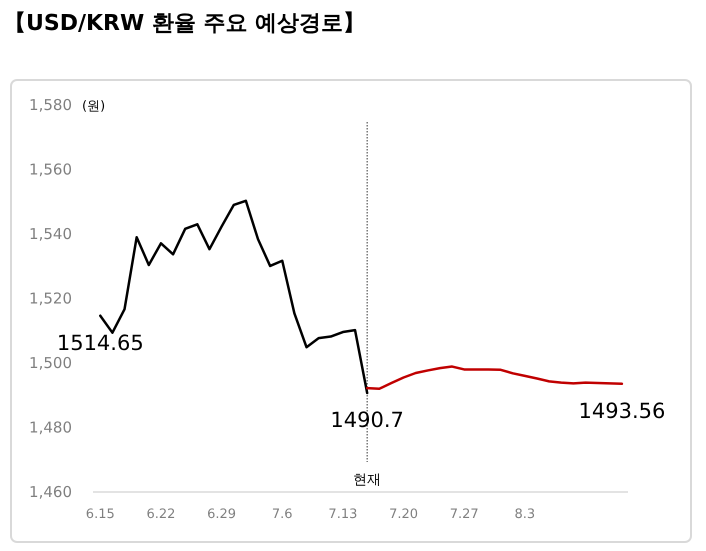 The width and height of the screenshot is (706, 551). What do you see at coordinates (50, 234) in the screenshot?
I see `y-tick-label: 1,540` at bounding box center [50, 234].